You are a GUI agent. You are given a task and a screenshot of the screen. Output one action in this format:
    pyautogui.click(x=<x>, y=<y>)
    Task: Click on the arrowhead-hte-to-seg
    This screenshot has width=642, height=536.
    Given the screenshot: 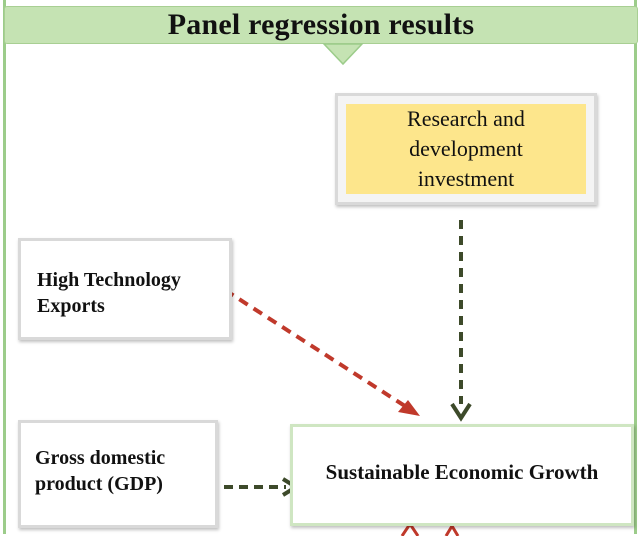 What is the action you would take?
    pyautogui.click(x=409, y=408)
    